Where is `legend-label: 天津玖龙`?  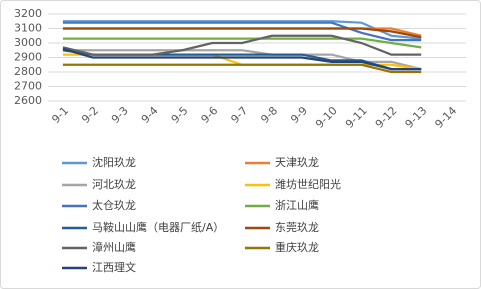
legend-label: 天津玖龙 is located at coordinates (297, 162).